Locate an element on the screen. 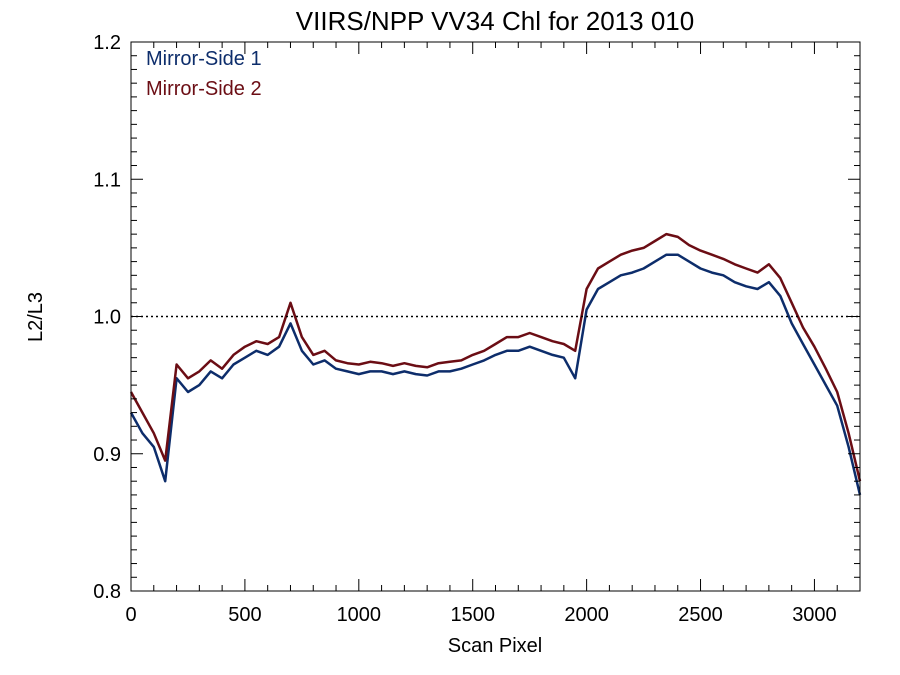 The width and height of the screenshot is (900, 675). x-tick-label: 500 is located at coordinates (244, 615).